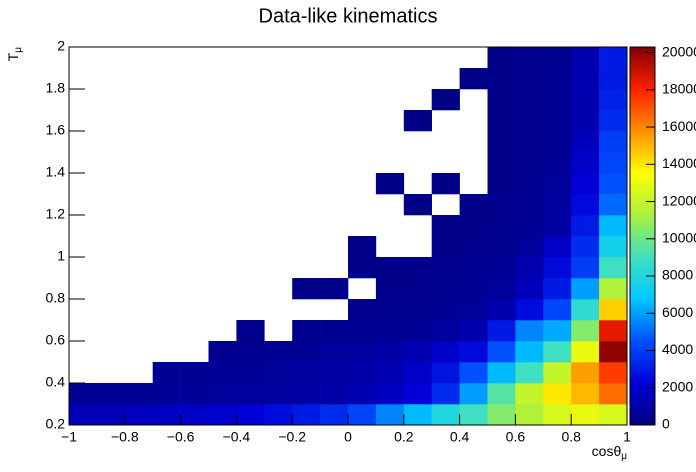  Describe the element at coordinates (56, 214) in the screenshot. I see `y-tick-label: 1.2` at that location.